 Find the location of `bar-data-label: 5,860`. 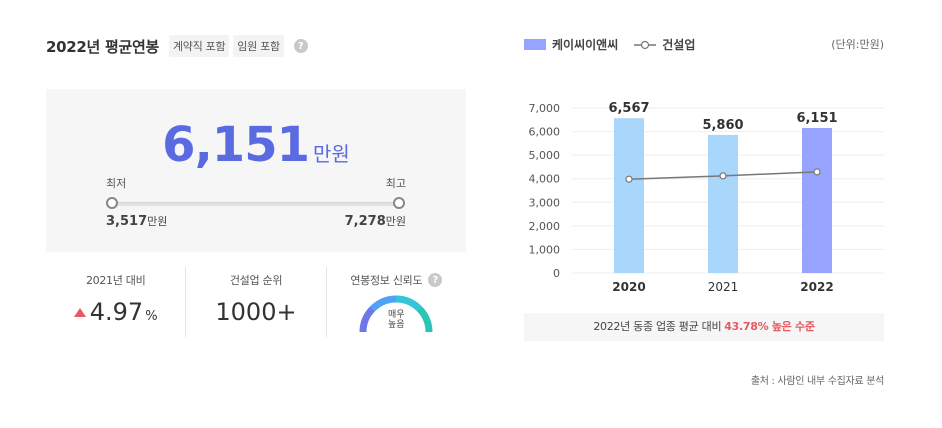

bar-data-label: 5,860 is located at coordinates (722, 125).